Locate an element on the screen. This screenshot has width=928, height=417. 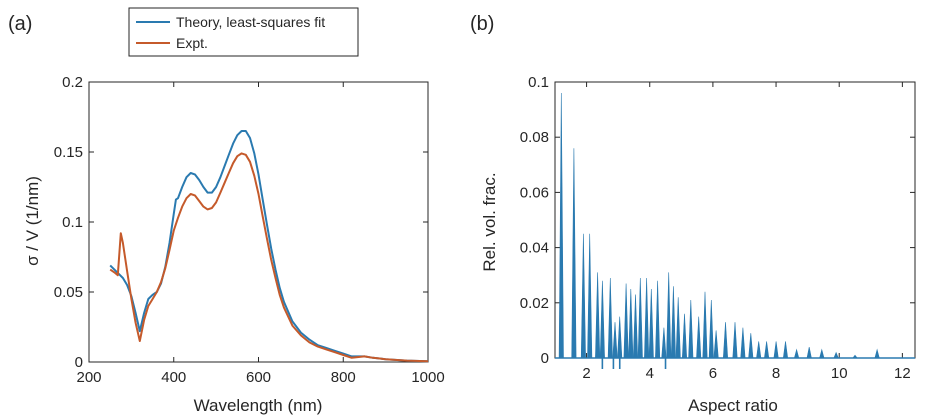
panel-b-x-tick-label: 10 is located at coordinates (839, 373).